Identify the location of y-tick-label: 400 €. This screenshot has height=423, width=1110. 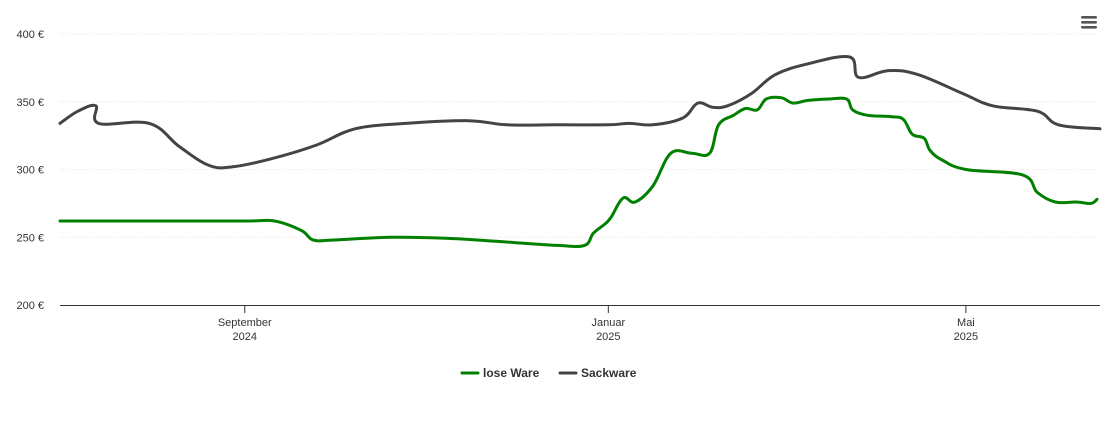
(30, 35).